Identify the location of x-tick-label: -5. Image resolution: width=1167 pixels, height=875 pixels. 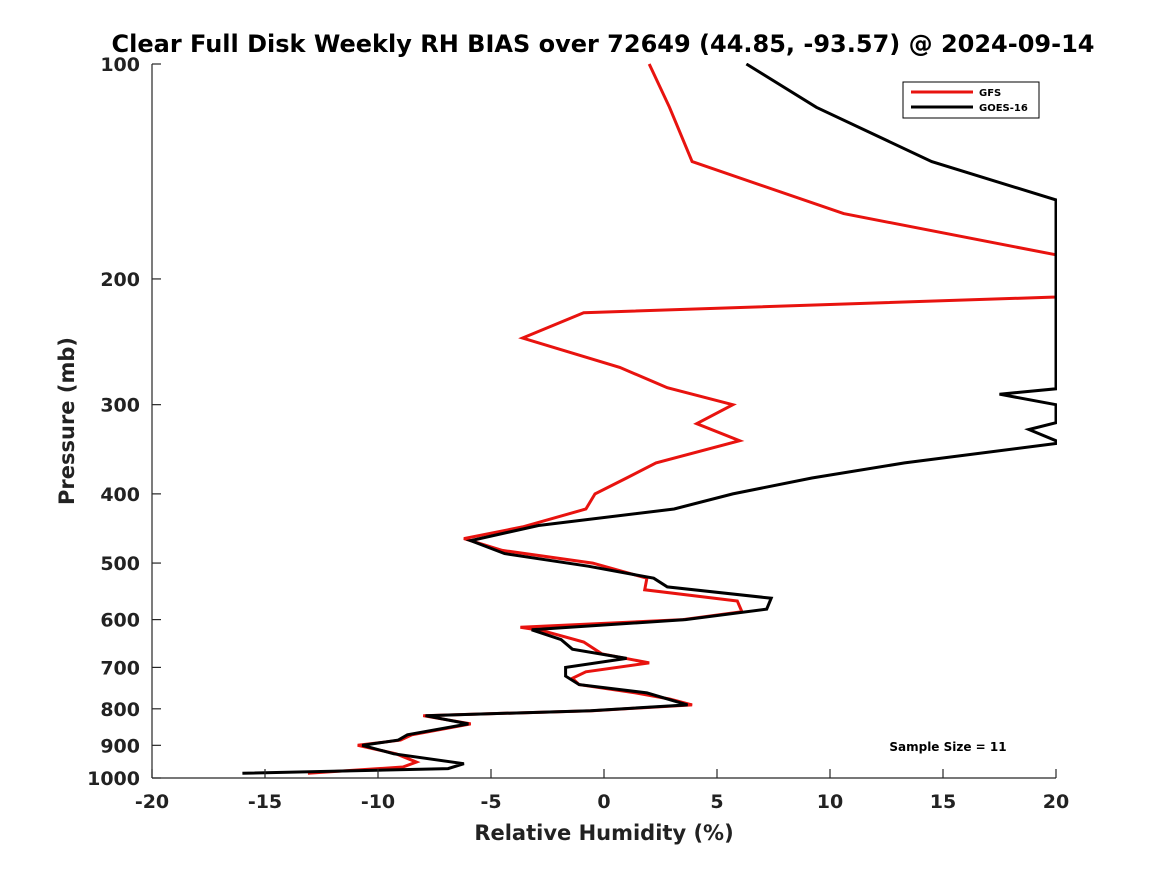
(490, 802).